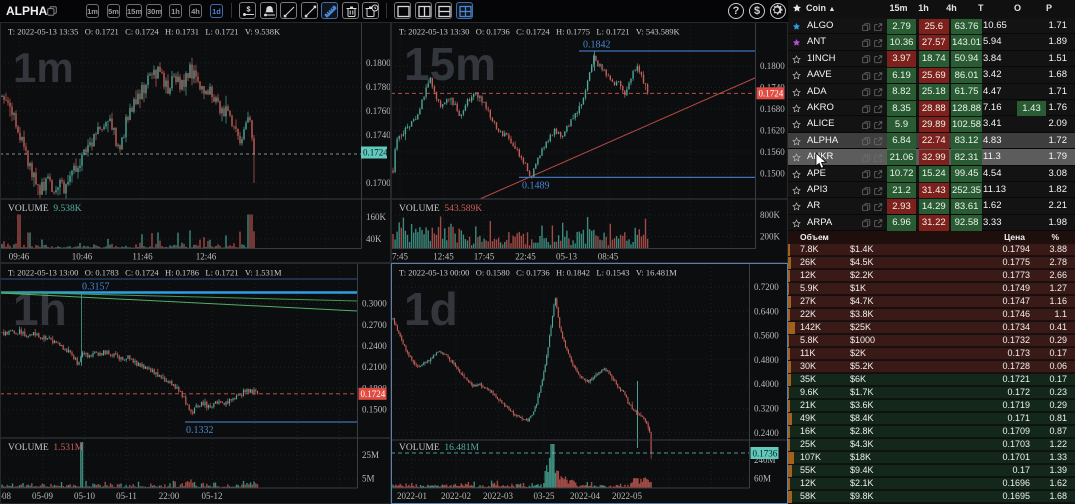 This screenshot has height=504, width=1075. I want to click on svg-text: 22:00, so click(169, 496).